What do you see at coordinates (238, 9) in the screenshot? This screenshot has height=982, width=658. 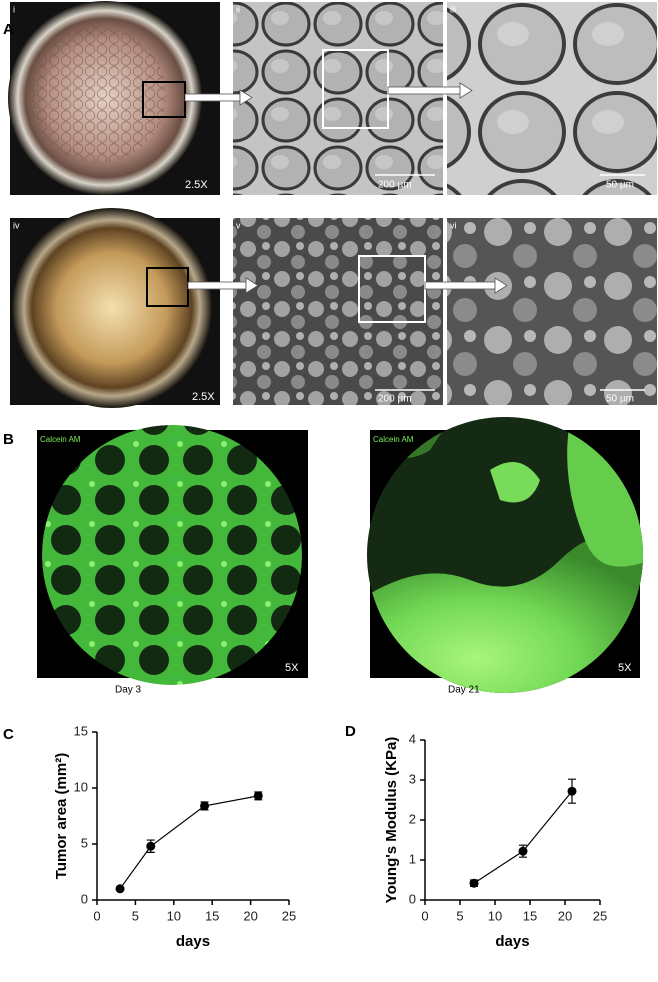 I see `image-label: ii` at bounding box center [238, 9].